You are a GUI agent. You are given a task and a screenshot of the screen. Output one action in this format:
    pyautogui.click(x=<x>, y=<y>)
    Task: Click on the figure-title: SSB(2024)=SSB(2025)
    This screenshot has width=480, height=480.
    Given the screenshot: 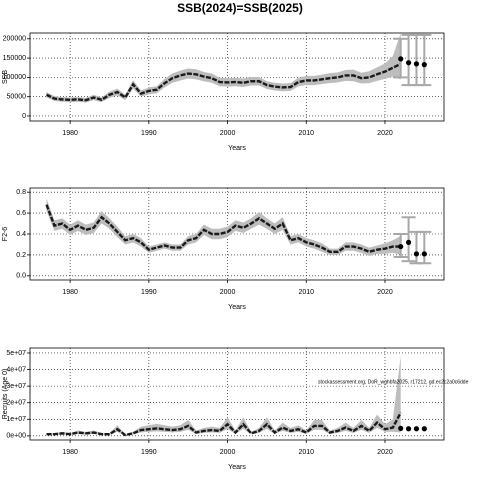 What is the action you would take?
    pyautogui.click(x=240, y=8)
    